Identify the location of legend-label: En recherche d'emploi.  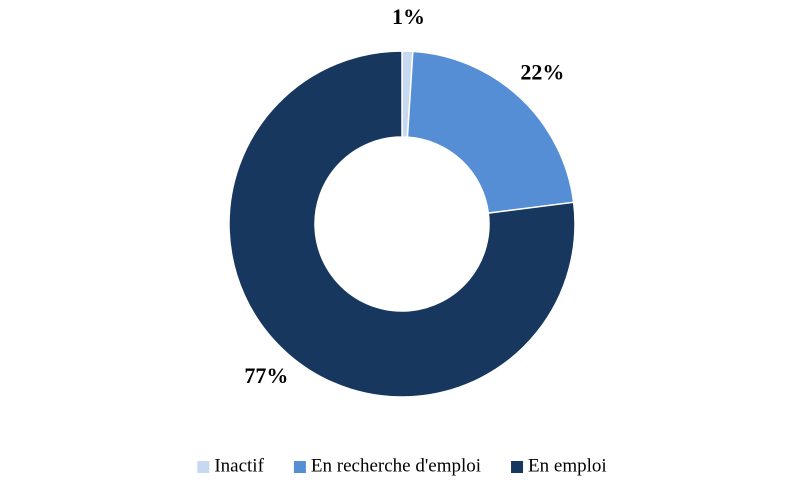
(396, 465).